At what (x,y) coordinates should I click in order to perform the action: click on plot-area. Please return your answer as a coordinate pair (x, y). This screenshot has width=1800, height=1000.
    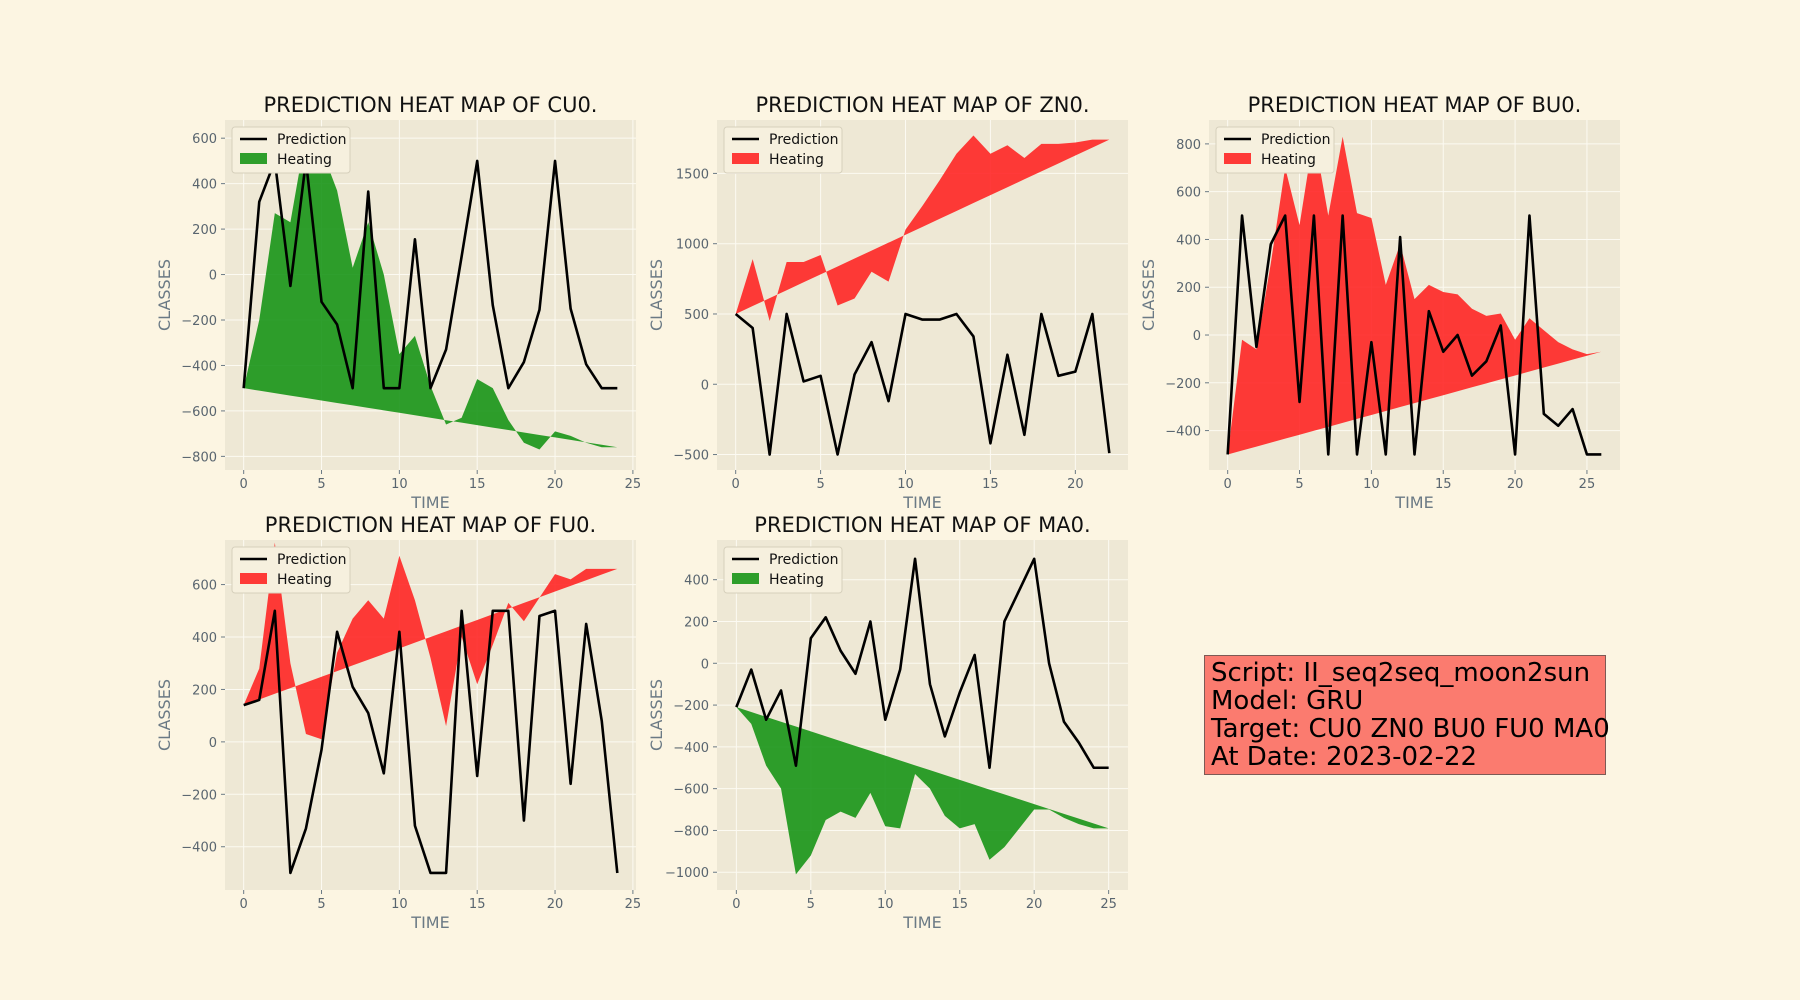
    Looking at the image, I should click on (430, 715).